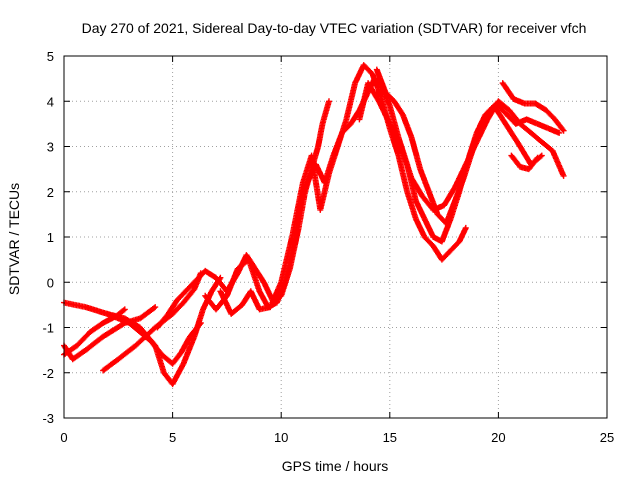 The image size is (640, 480). Describe the element at coordinates (335, 466) in the screenshot. I see `x-axis-title: GPS time / hours` at that location.